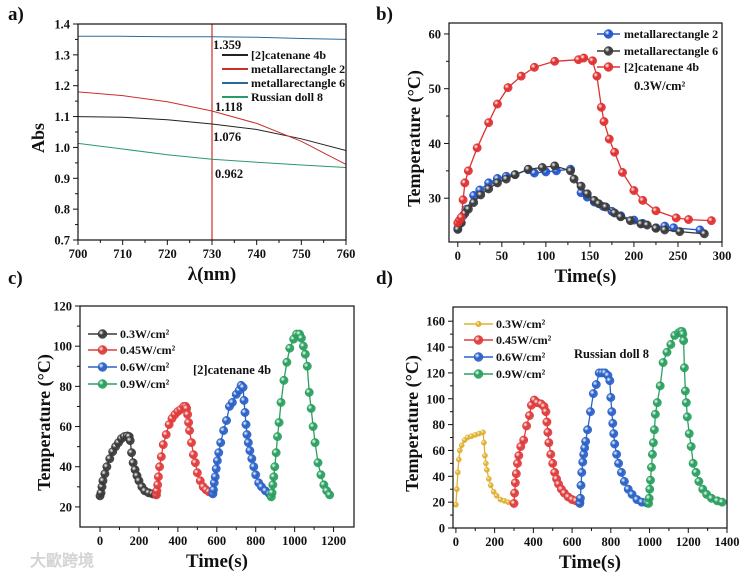  Describe the element at coordinates (384, 14) in the screenshot. I see `panel-label: b)` at that location.